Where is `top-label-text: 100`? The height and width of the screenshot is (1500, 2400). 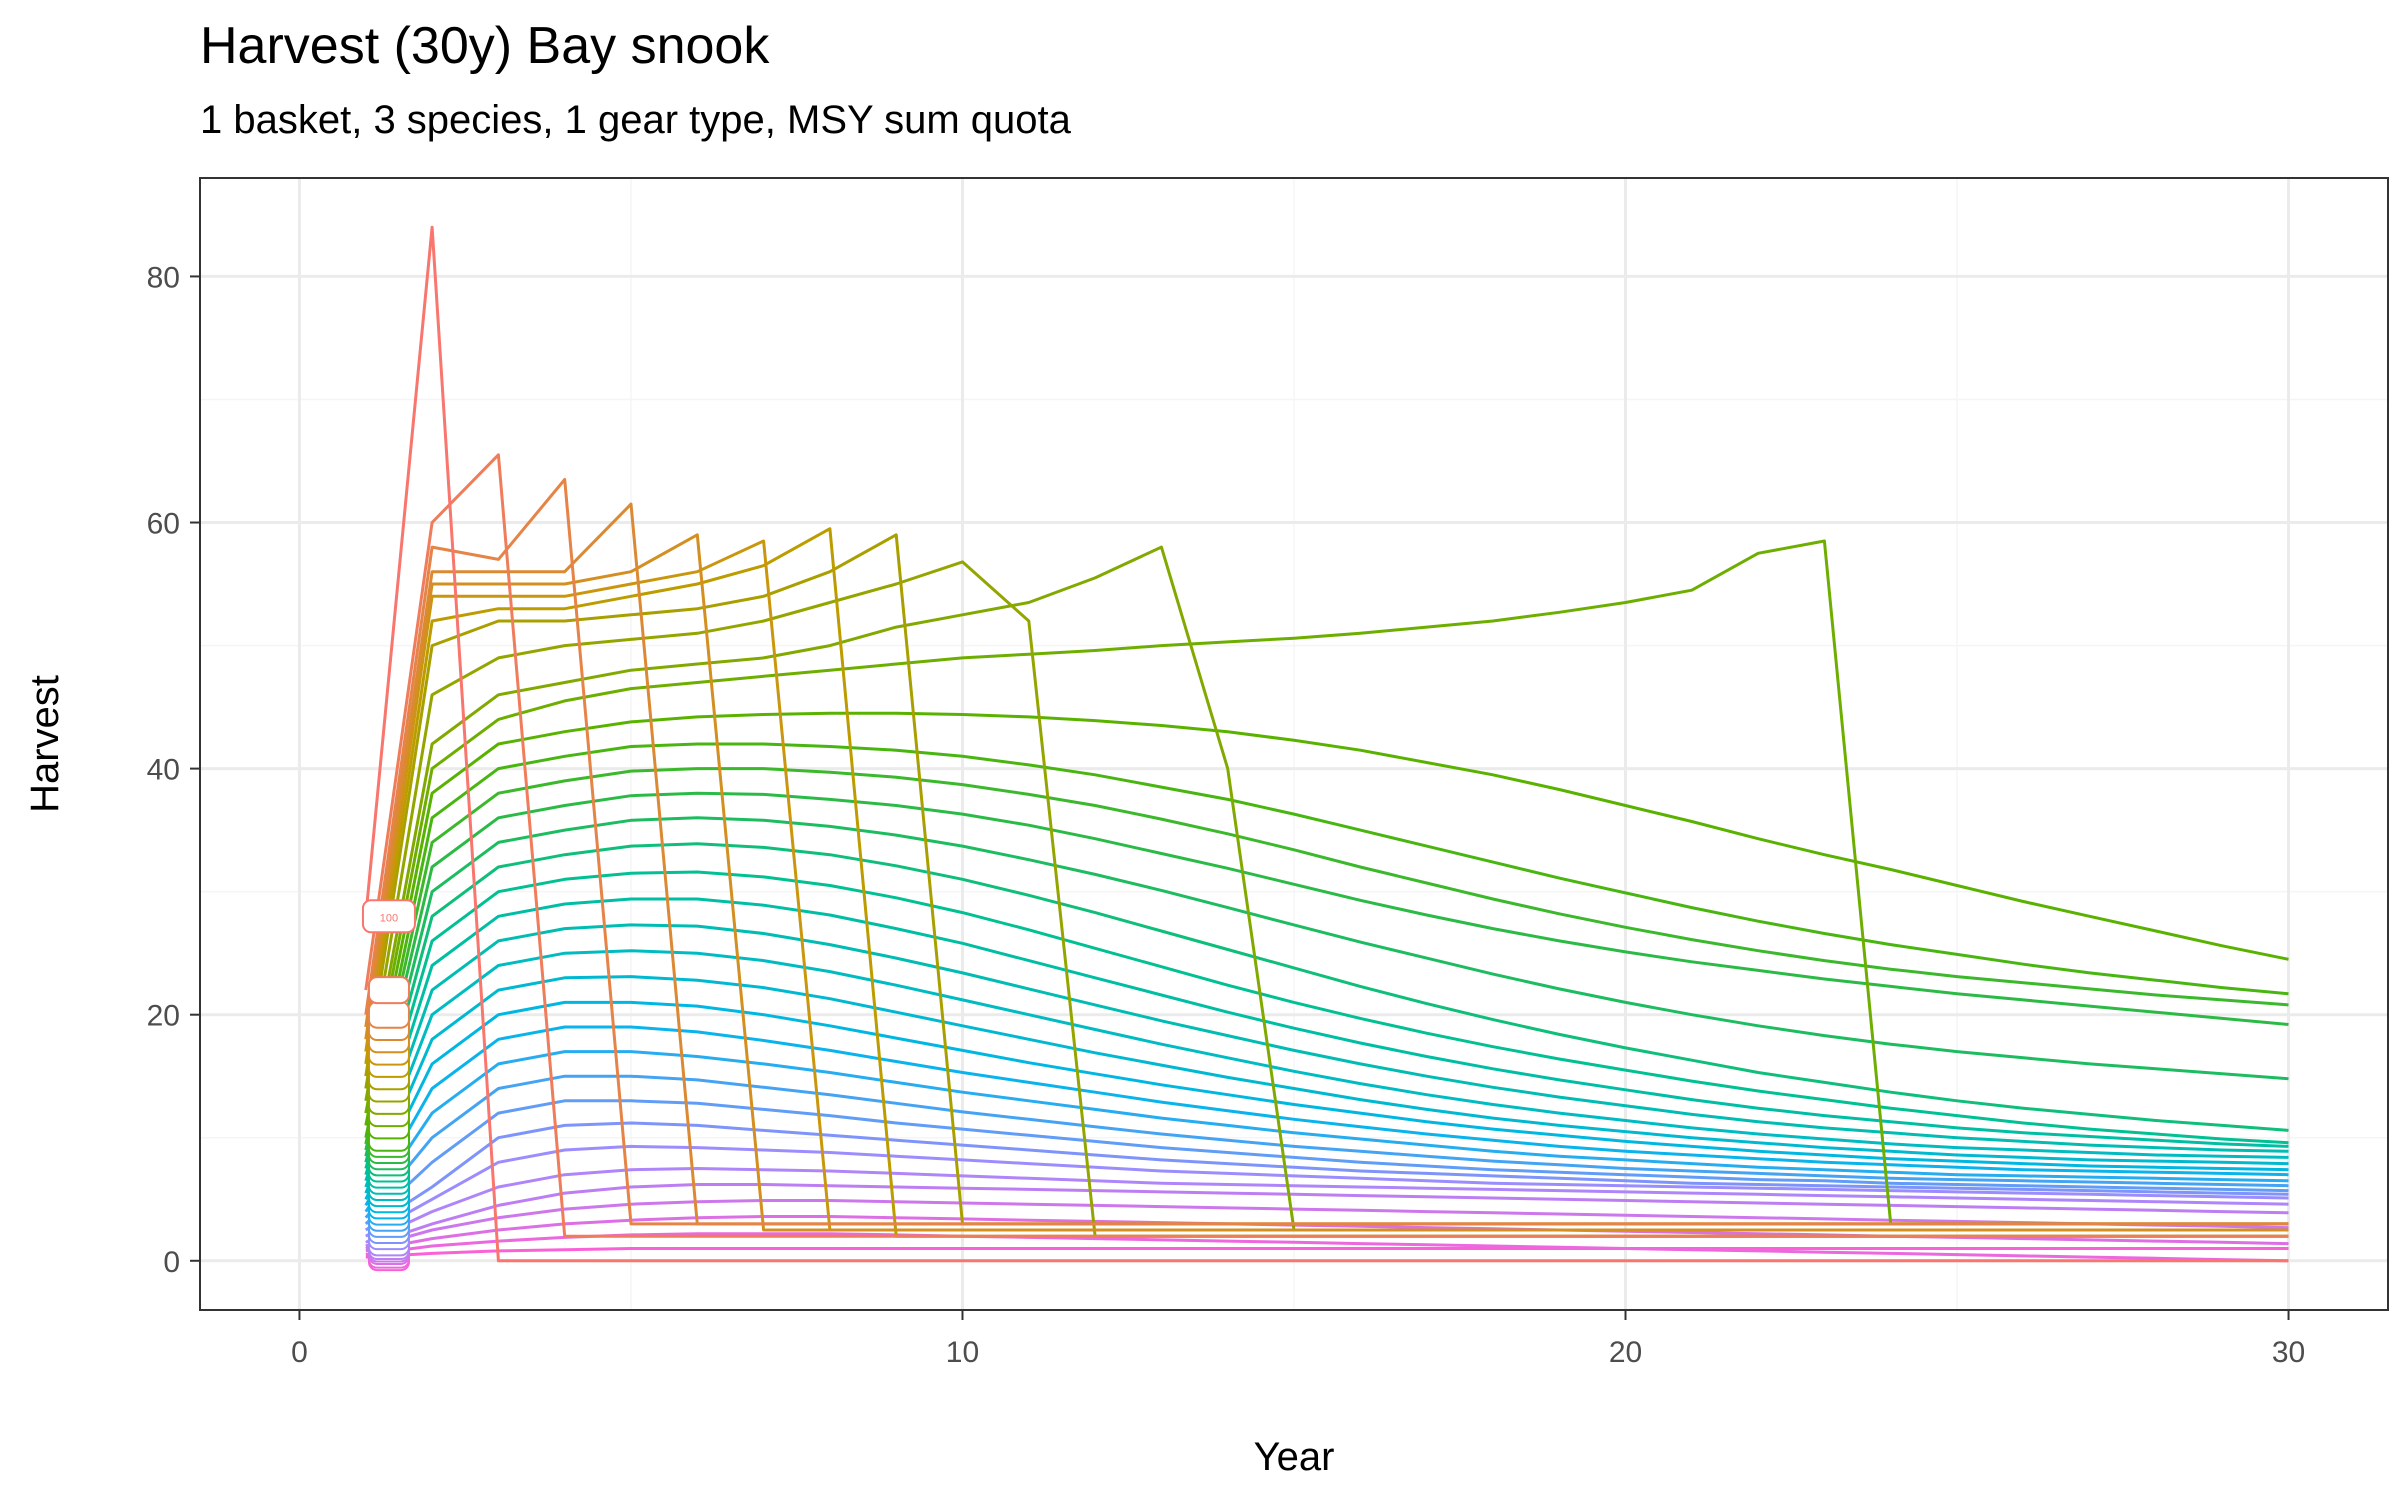
top-label-text: 100 is located at coordinates (389, 918).